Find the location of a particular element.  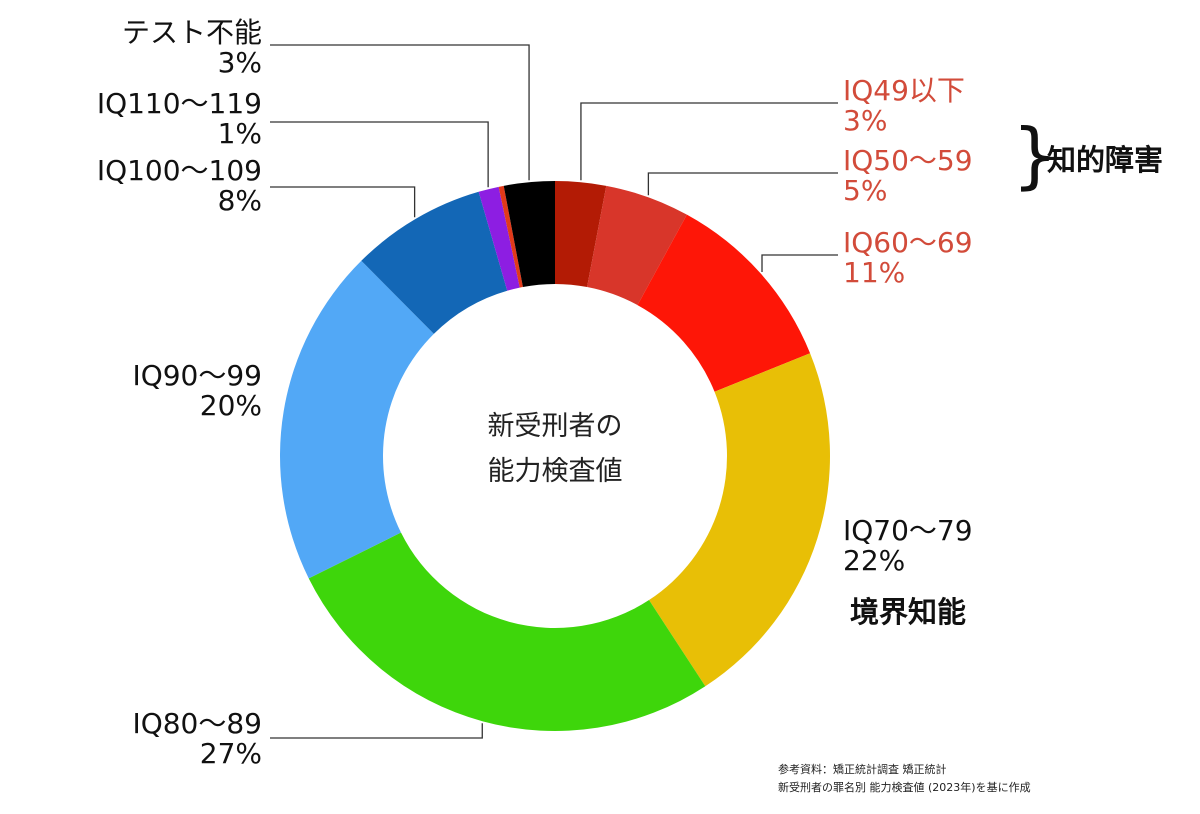

slice-8-iq120 is located at coordinates (510, 236).